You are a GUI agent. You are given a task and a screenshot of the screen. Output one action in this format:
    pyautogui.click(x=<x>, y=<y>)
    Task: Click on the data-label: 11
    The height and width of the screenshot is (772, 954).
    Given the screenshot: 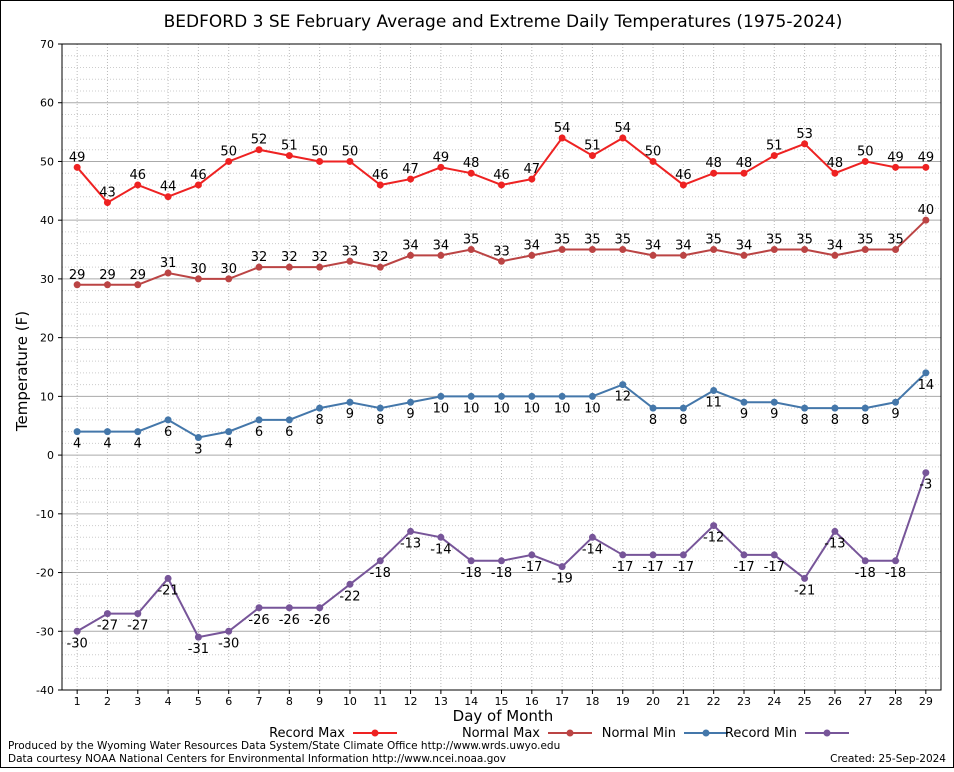 What is the action you would take?
    pyautogui.click(x=713, y=402)
    